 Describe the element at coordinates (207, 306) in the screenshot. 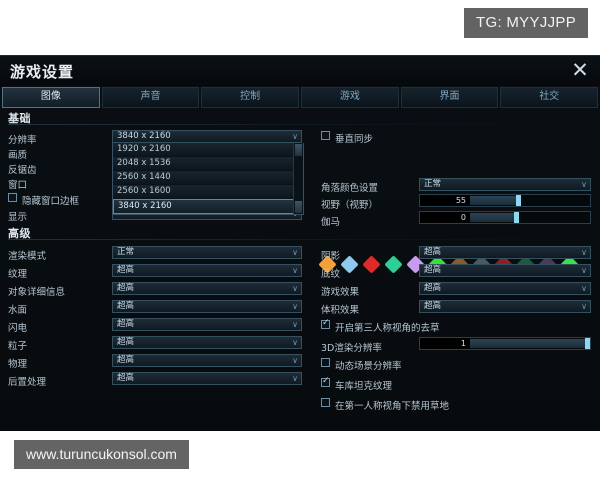

I see `select-water: 超高 ∨` at that location.